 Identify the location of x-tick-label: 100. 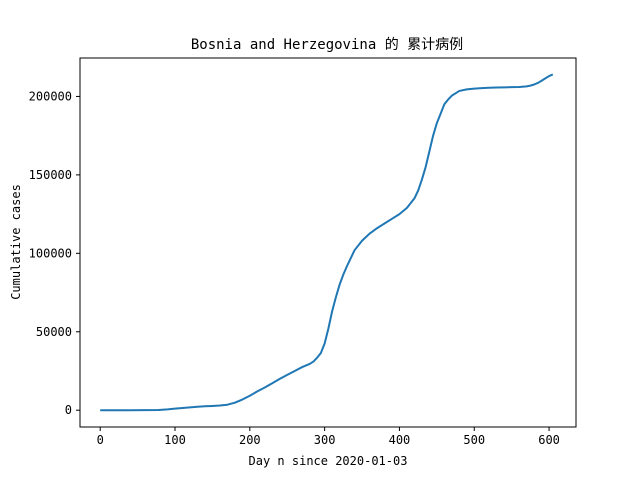
(175, 440).